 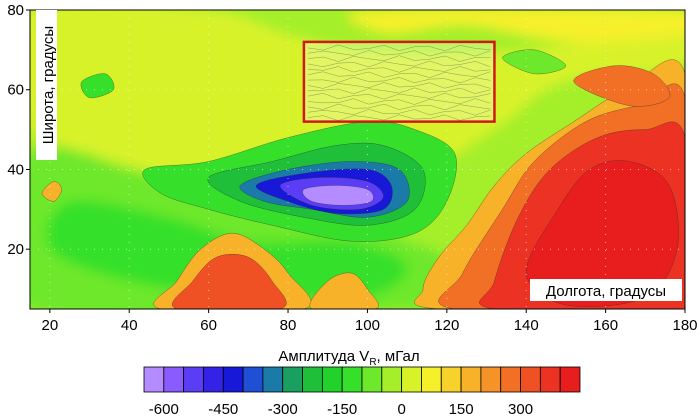 I want to click on x-axis: 20 40 60 80 100 120 140 160 180, so click(x=370, y=321).